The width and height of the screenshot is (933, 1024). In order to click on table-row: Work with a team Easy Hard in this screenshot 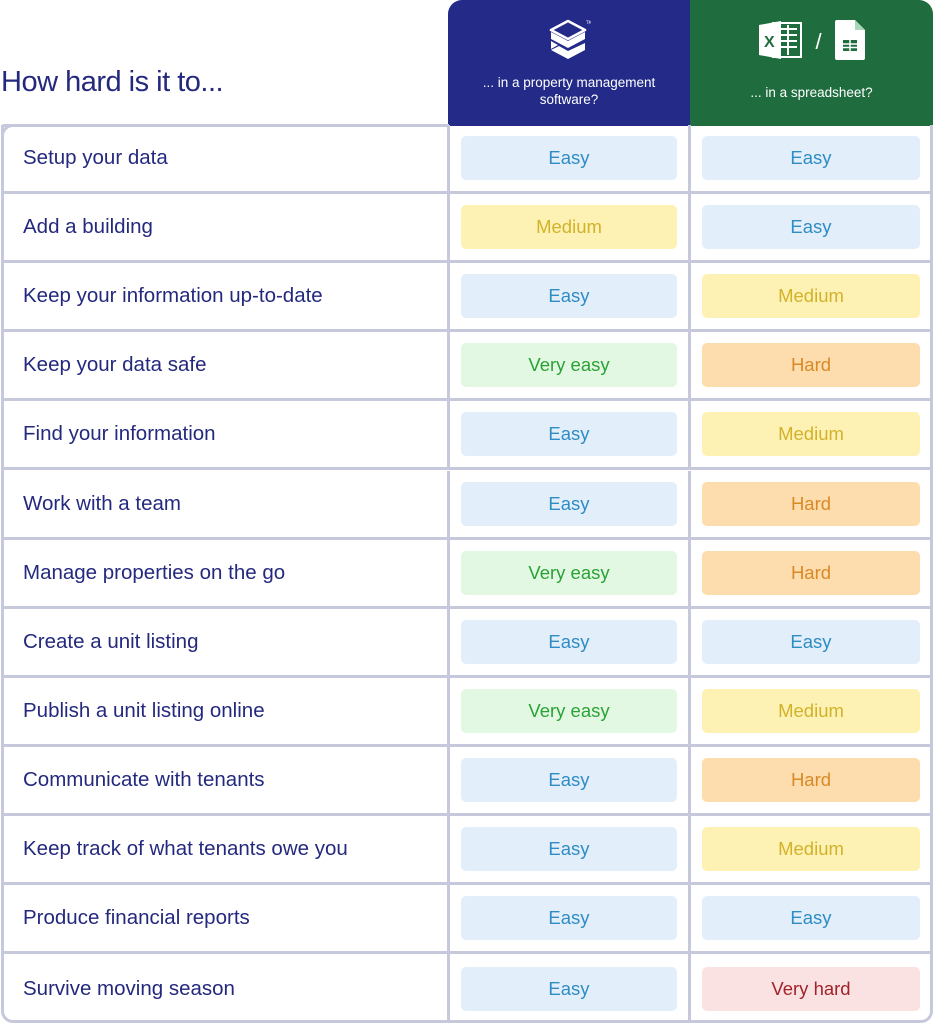, I will do `click(468, 505)`.